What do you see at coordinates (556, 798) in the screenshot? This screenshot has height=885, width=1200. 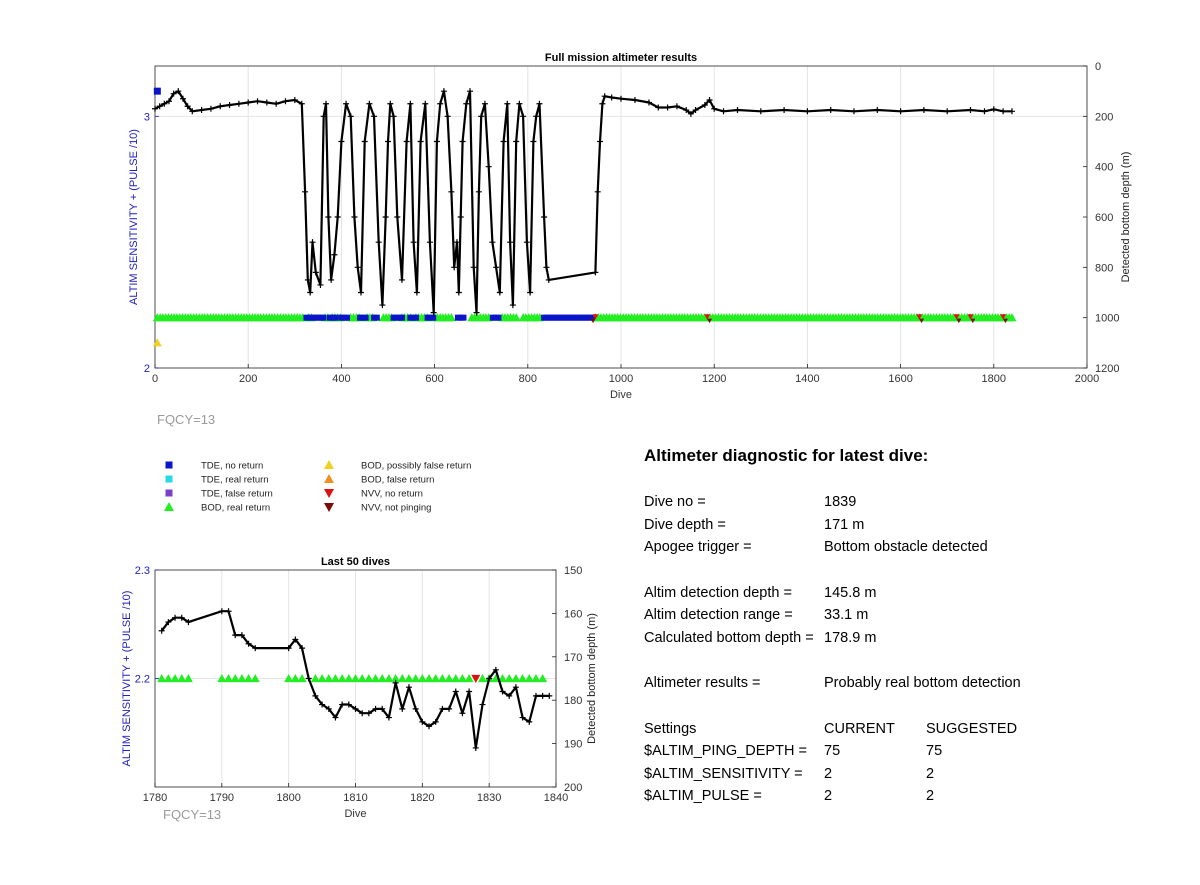 I see `x-tick-label: 1840` at bounding box center [556, 798].